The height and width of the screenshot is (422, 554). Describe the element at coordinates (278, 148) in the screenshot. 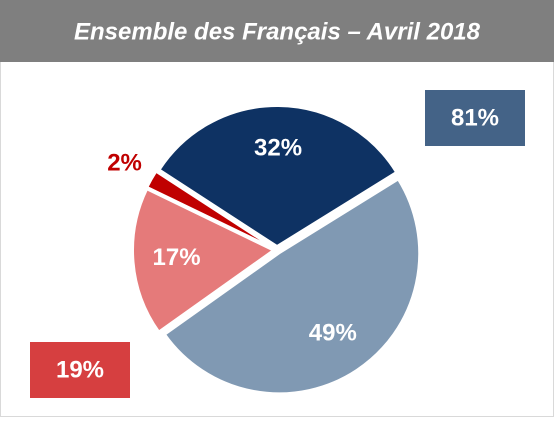

I see `data-label: 32%` at that location.